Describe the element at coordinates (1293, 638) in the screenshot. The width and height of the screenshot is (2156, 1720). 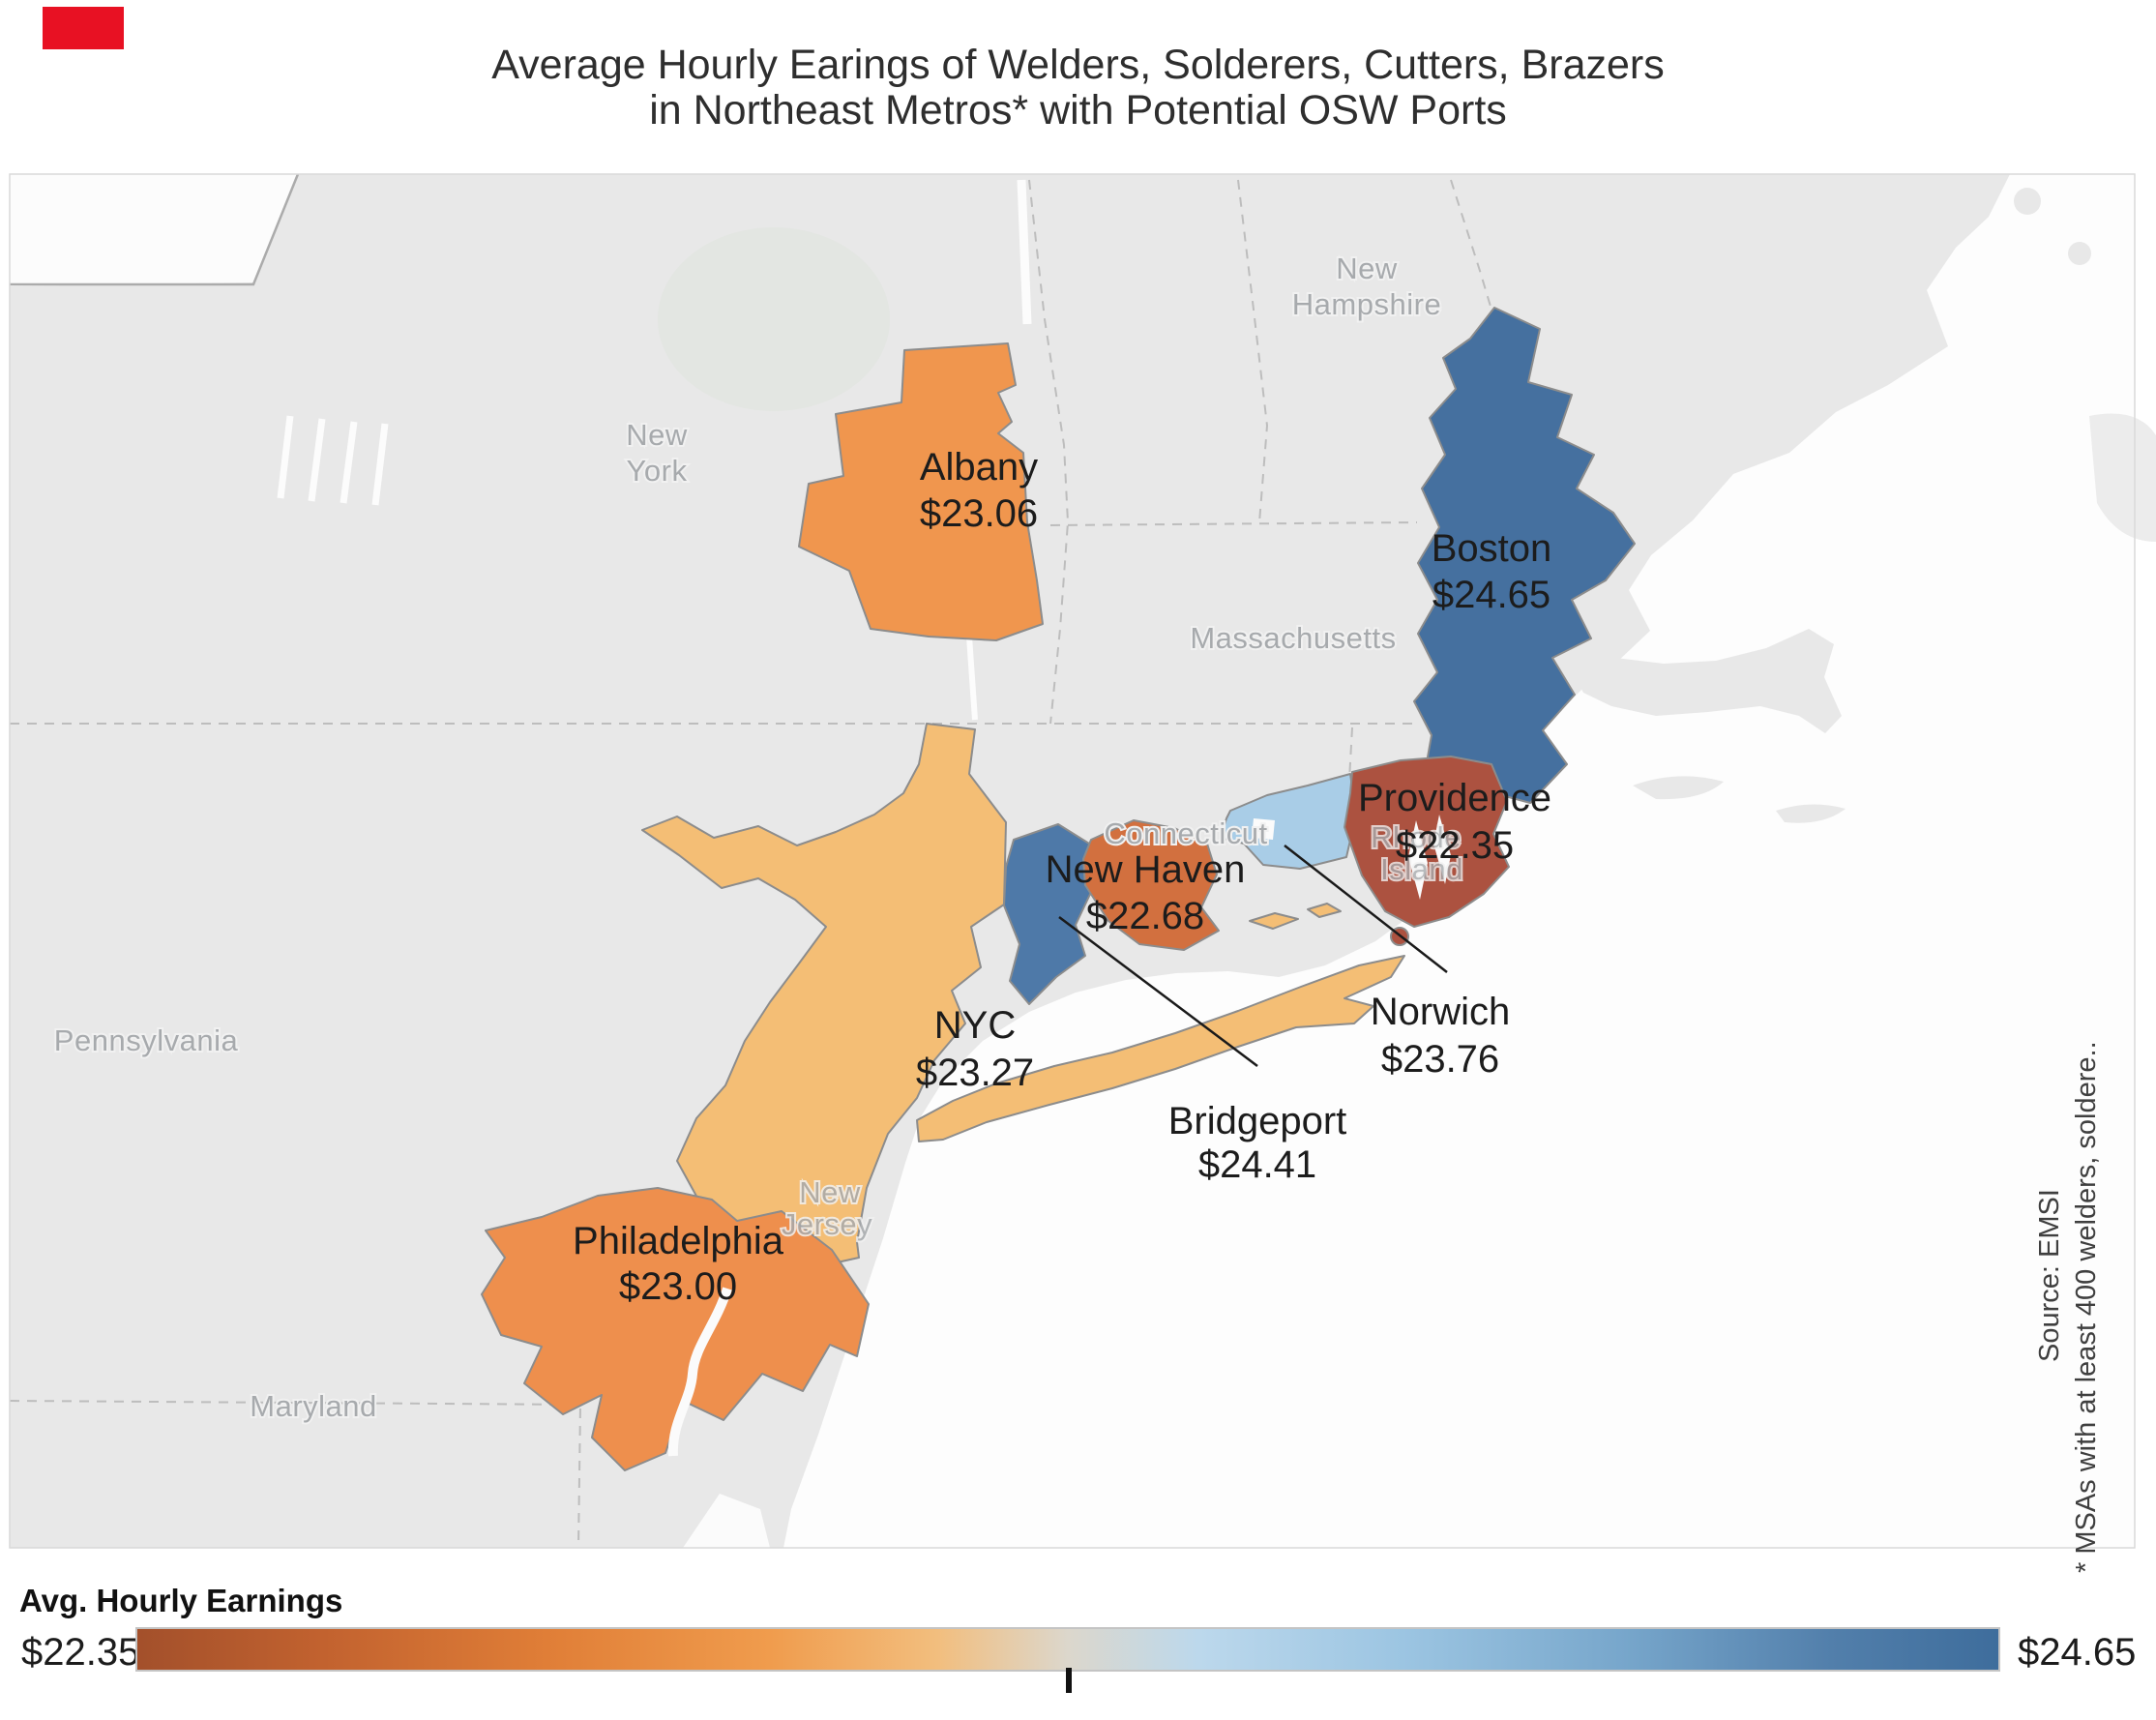
I see `state-label-massachusetts: Massachusetts` at that location.